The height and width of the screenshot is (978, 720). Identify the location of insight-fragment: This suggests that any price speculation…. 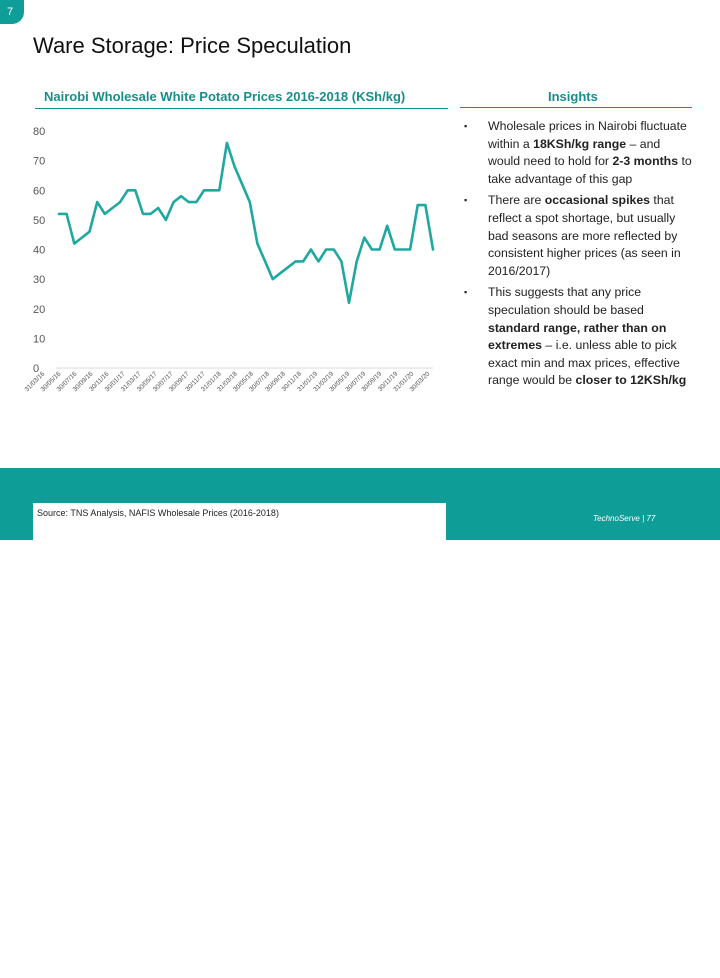
(566, 301).